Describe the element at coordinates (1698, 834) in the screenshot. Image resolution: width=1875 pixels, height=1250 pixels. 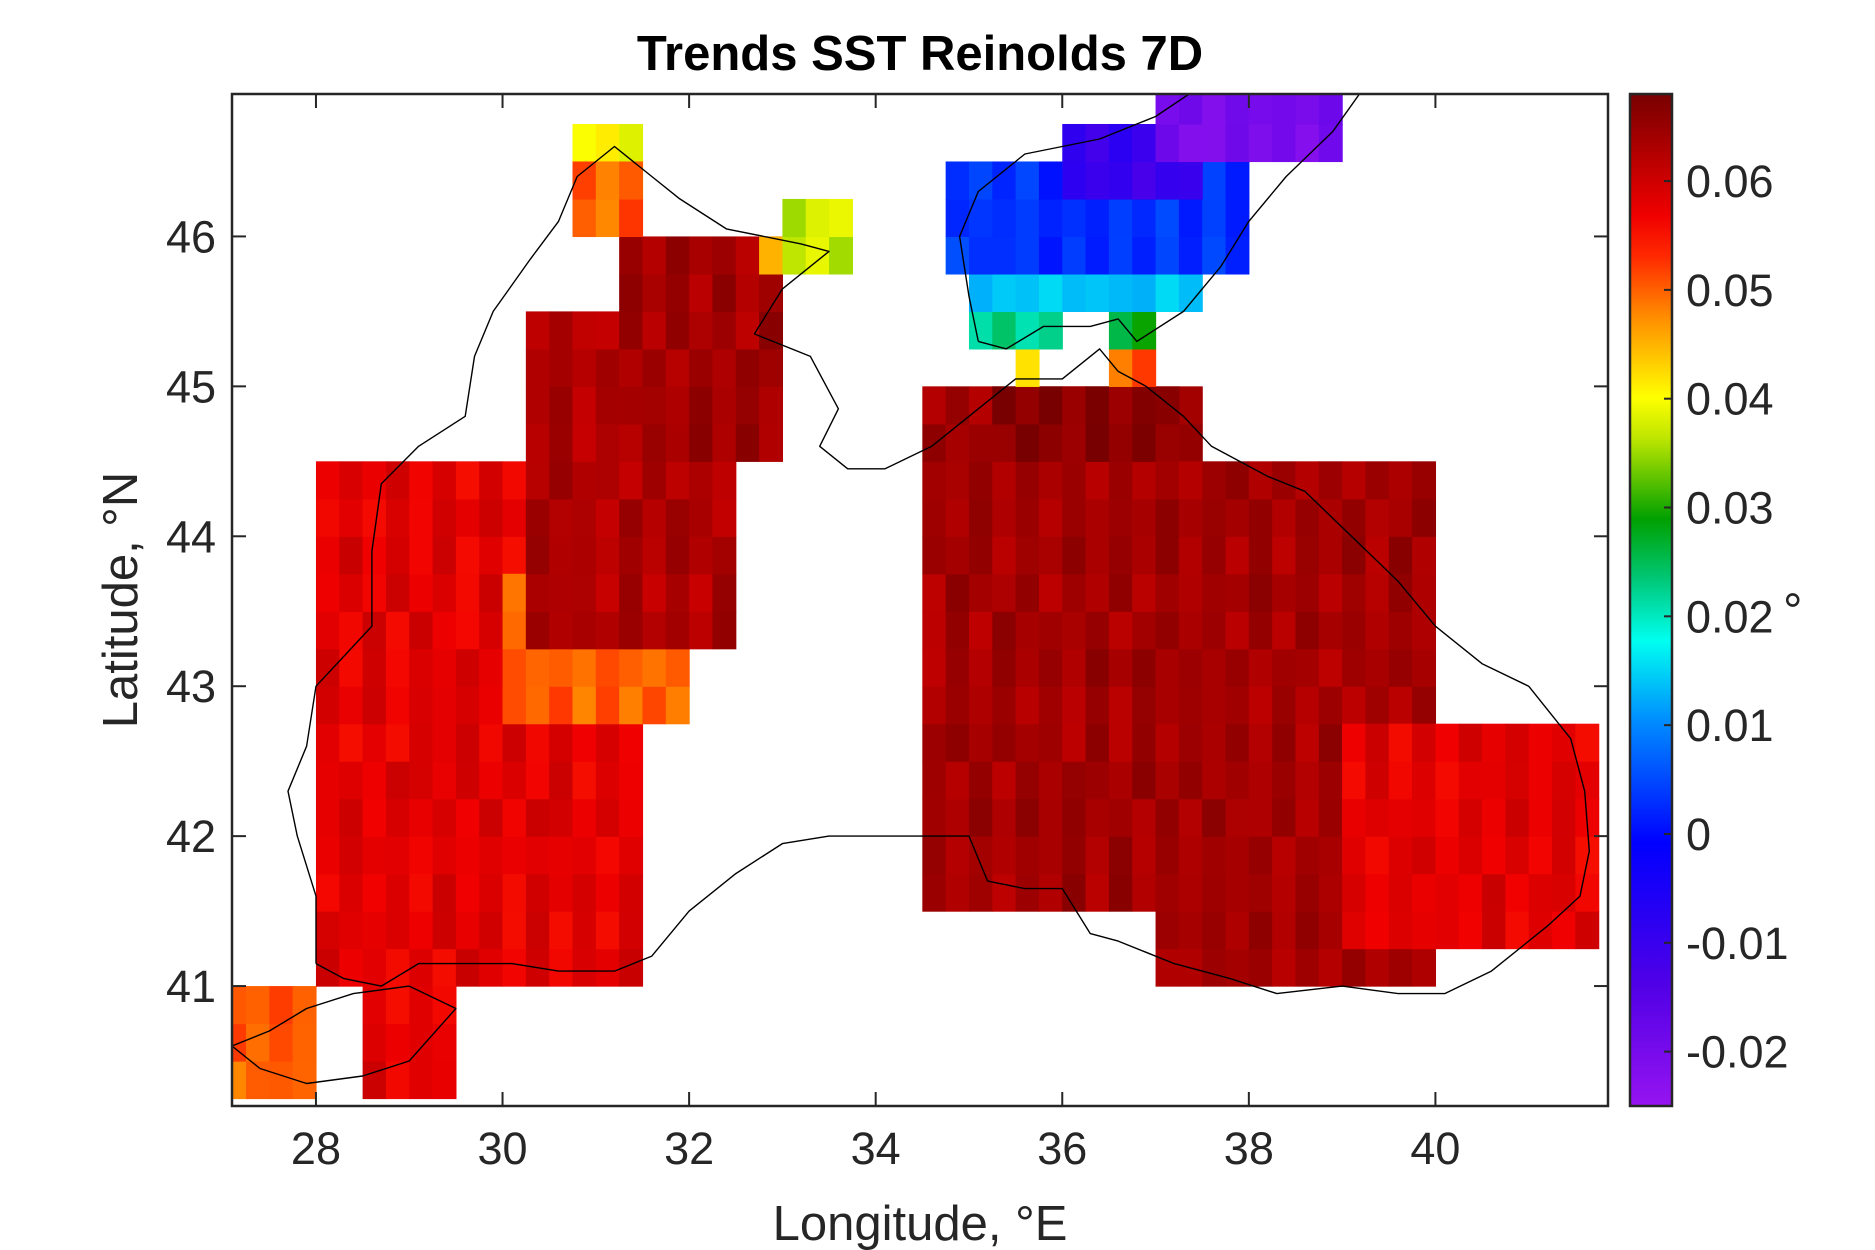
I see `colorbar-tick-label: 0` at that location.